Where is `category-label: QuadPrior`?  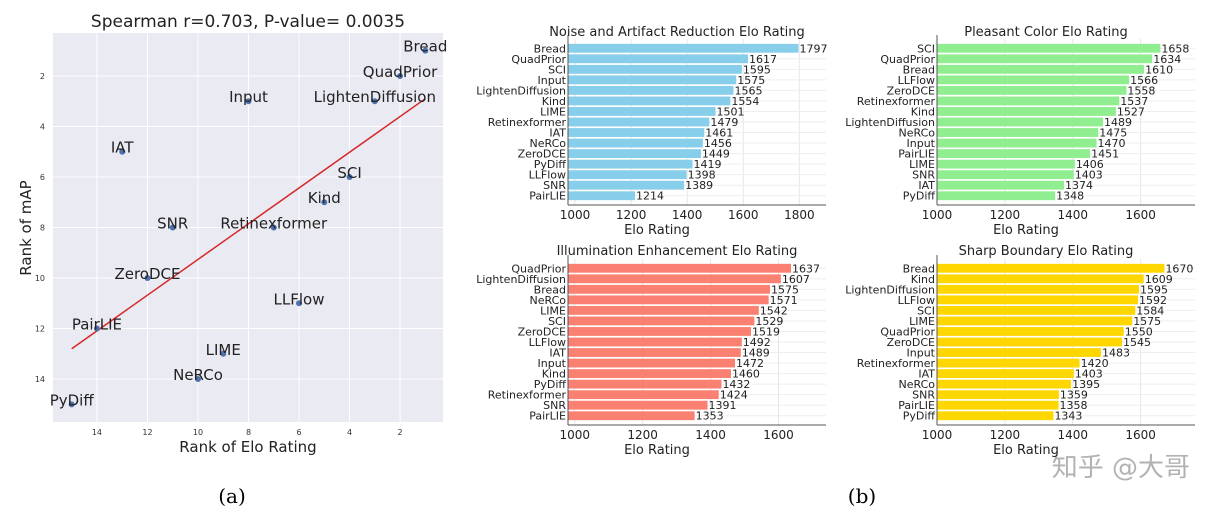
category-label: QuadPrior is located at coordinates (907, 331).